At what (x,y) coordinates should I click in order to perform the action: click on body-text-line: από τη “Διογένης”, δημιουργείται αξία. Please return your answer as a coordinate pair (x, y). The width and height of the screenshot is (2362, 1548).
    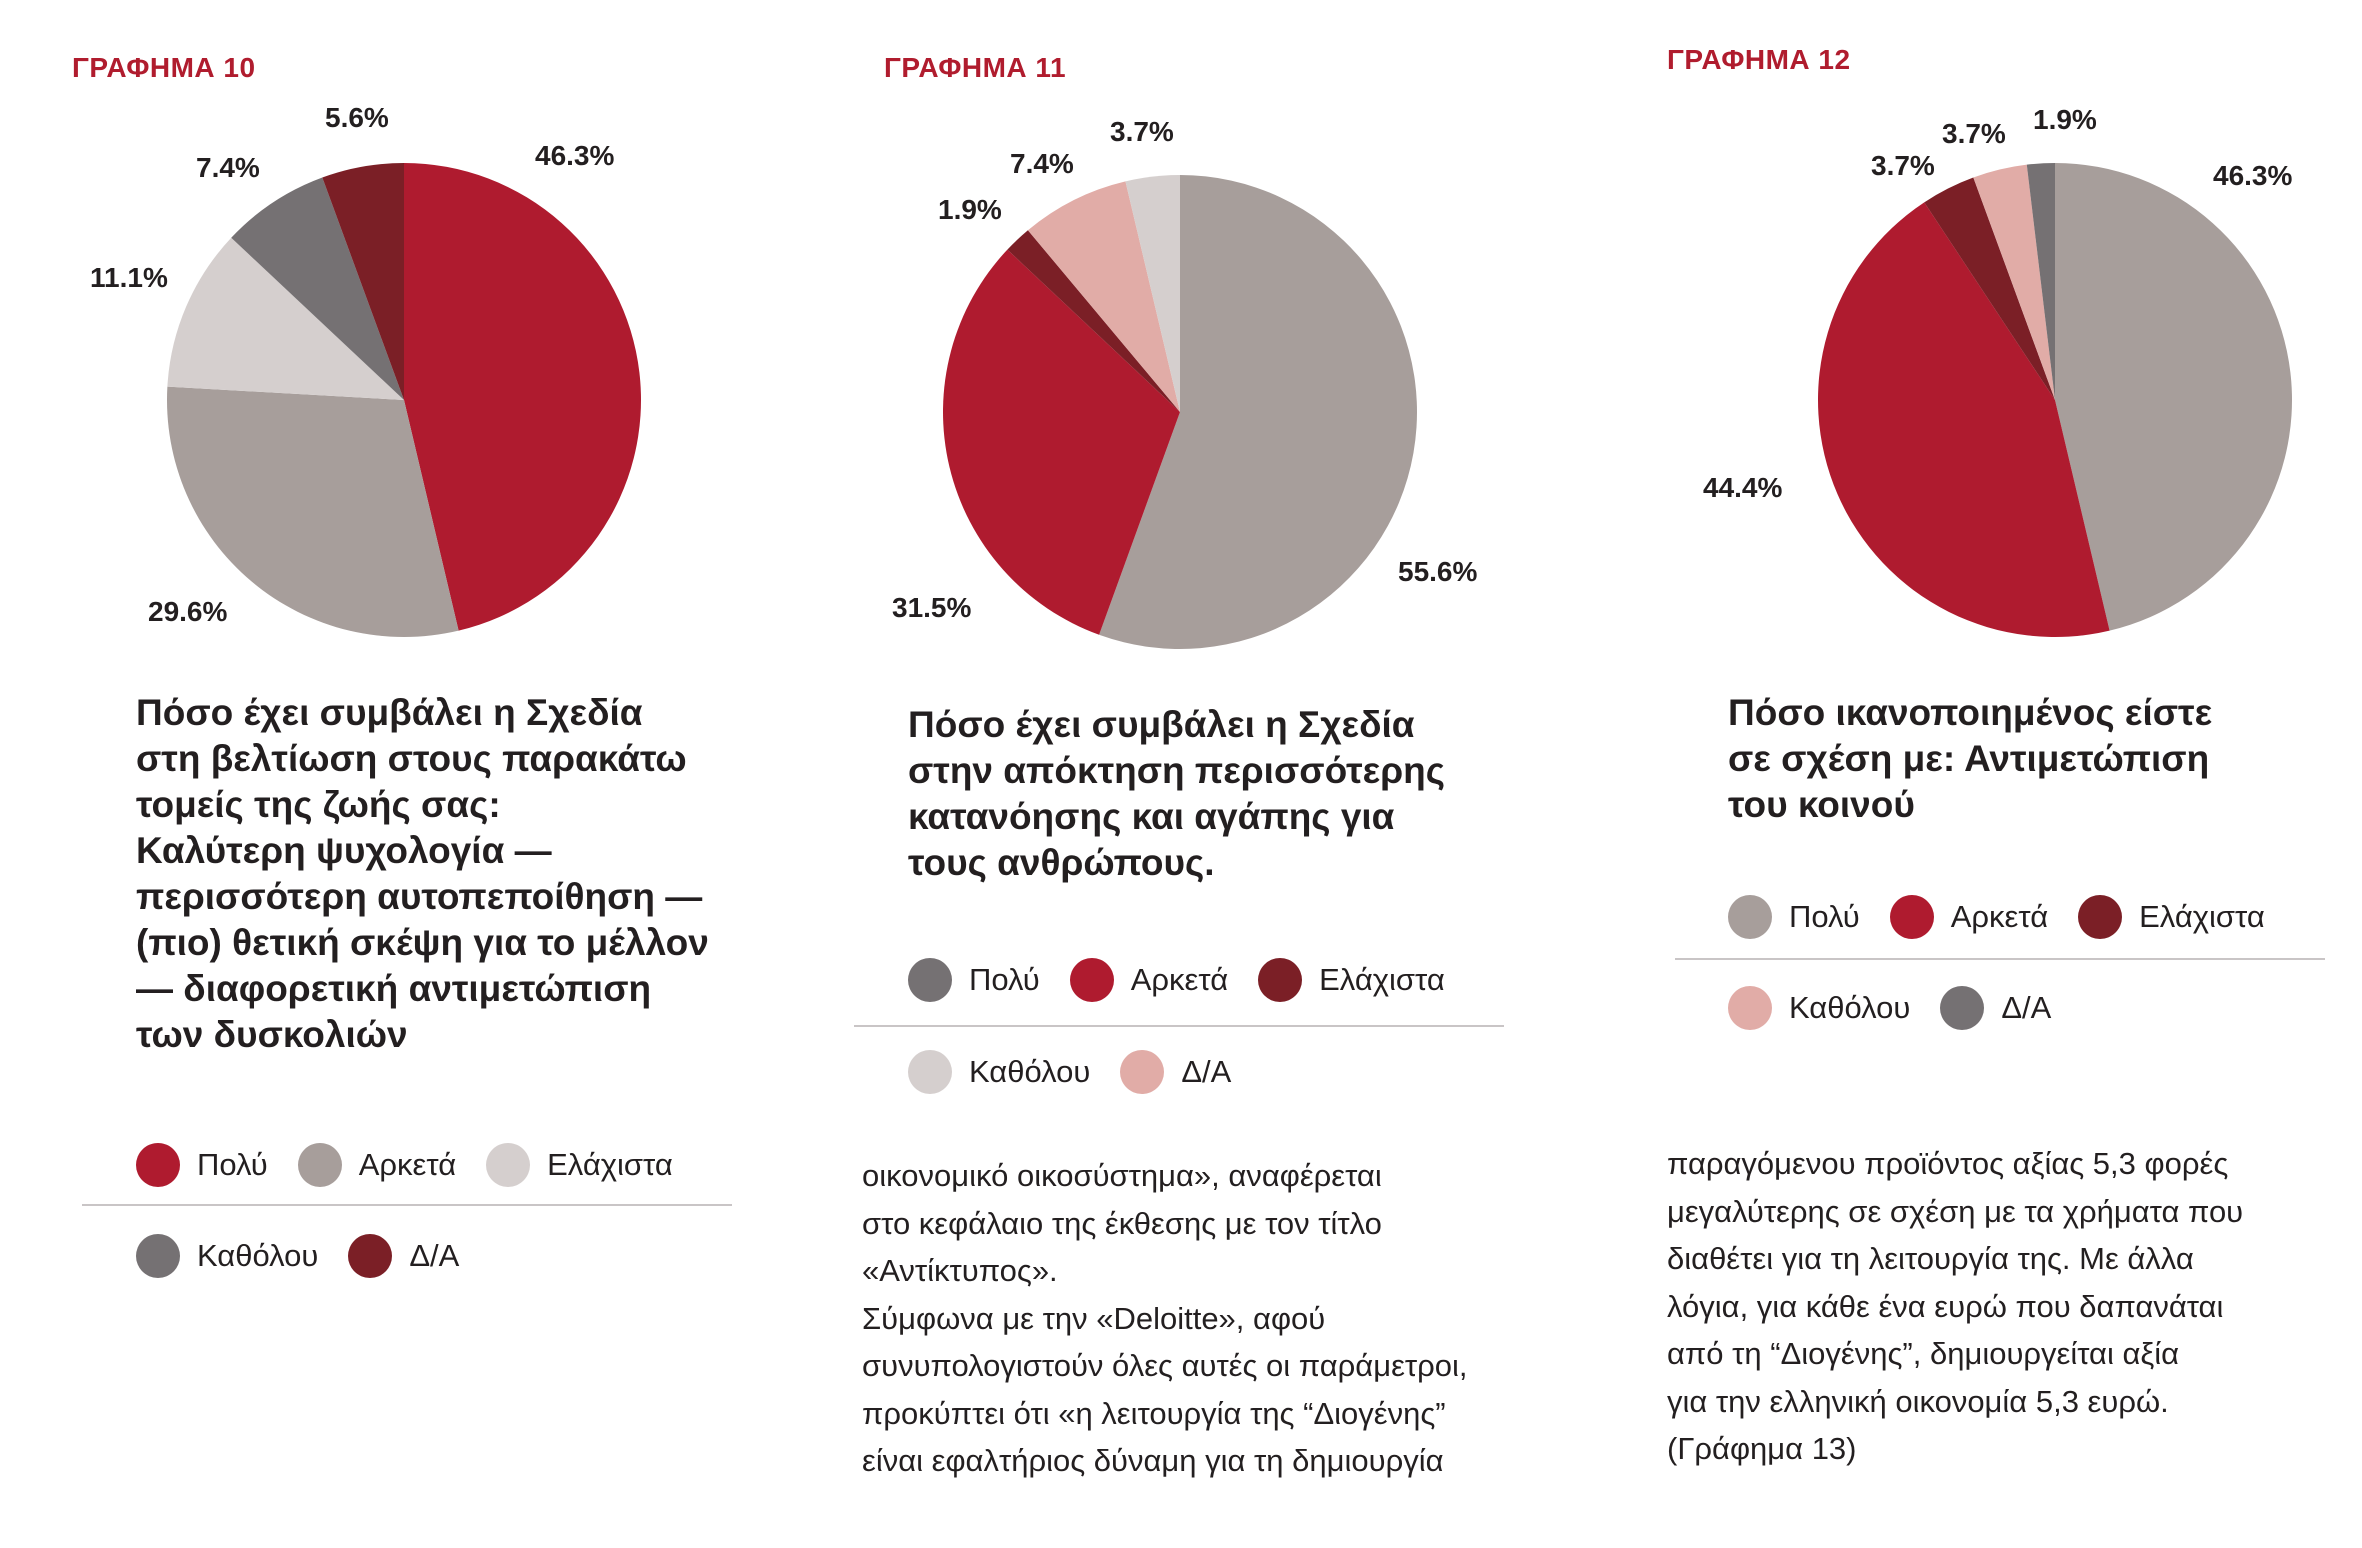
    Looking at the image, I should click on (1923, 1353).